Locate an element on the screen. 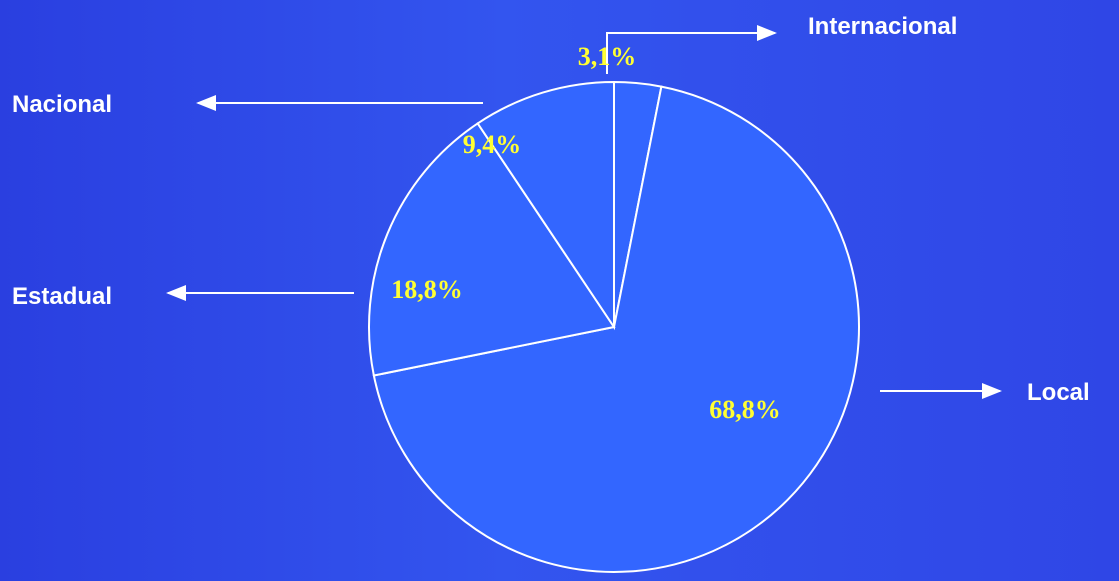 The image size is (1119, 581). pie-slice-estadual is located at coordinates (492, 249).